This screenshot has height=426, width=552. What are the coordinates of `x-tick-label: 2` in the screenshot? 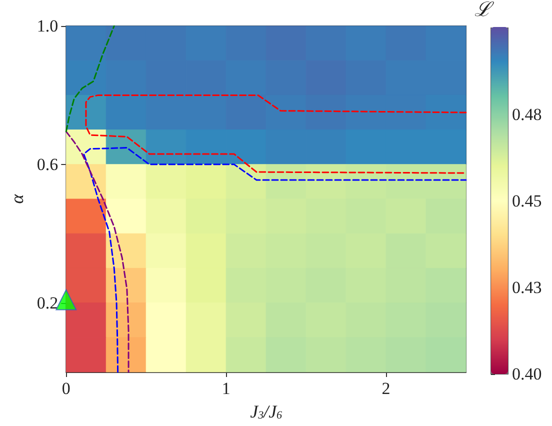 It's located at (386, 388).